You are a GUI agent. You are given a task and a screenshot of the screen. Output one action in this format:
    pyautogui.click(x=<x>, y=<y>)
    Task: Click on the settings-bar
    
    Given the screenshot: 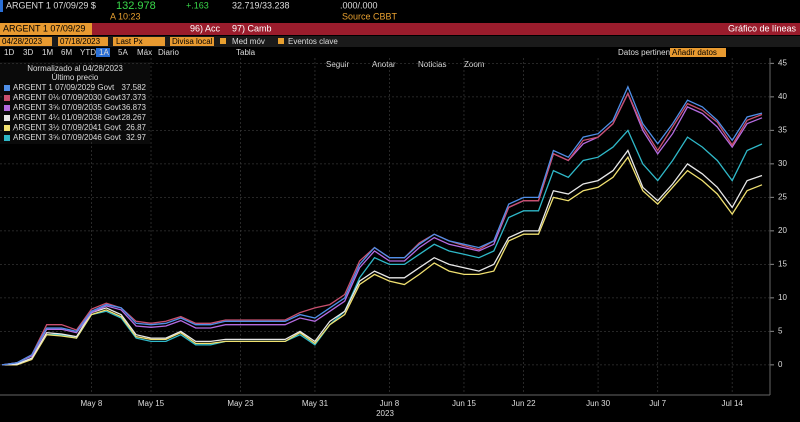 What is the action you would take?
    pyautogui.click(x=400, y=41)
    